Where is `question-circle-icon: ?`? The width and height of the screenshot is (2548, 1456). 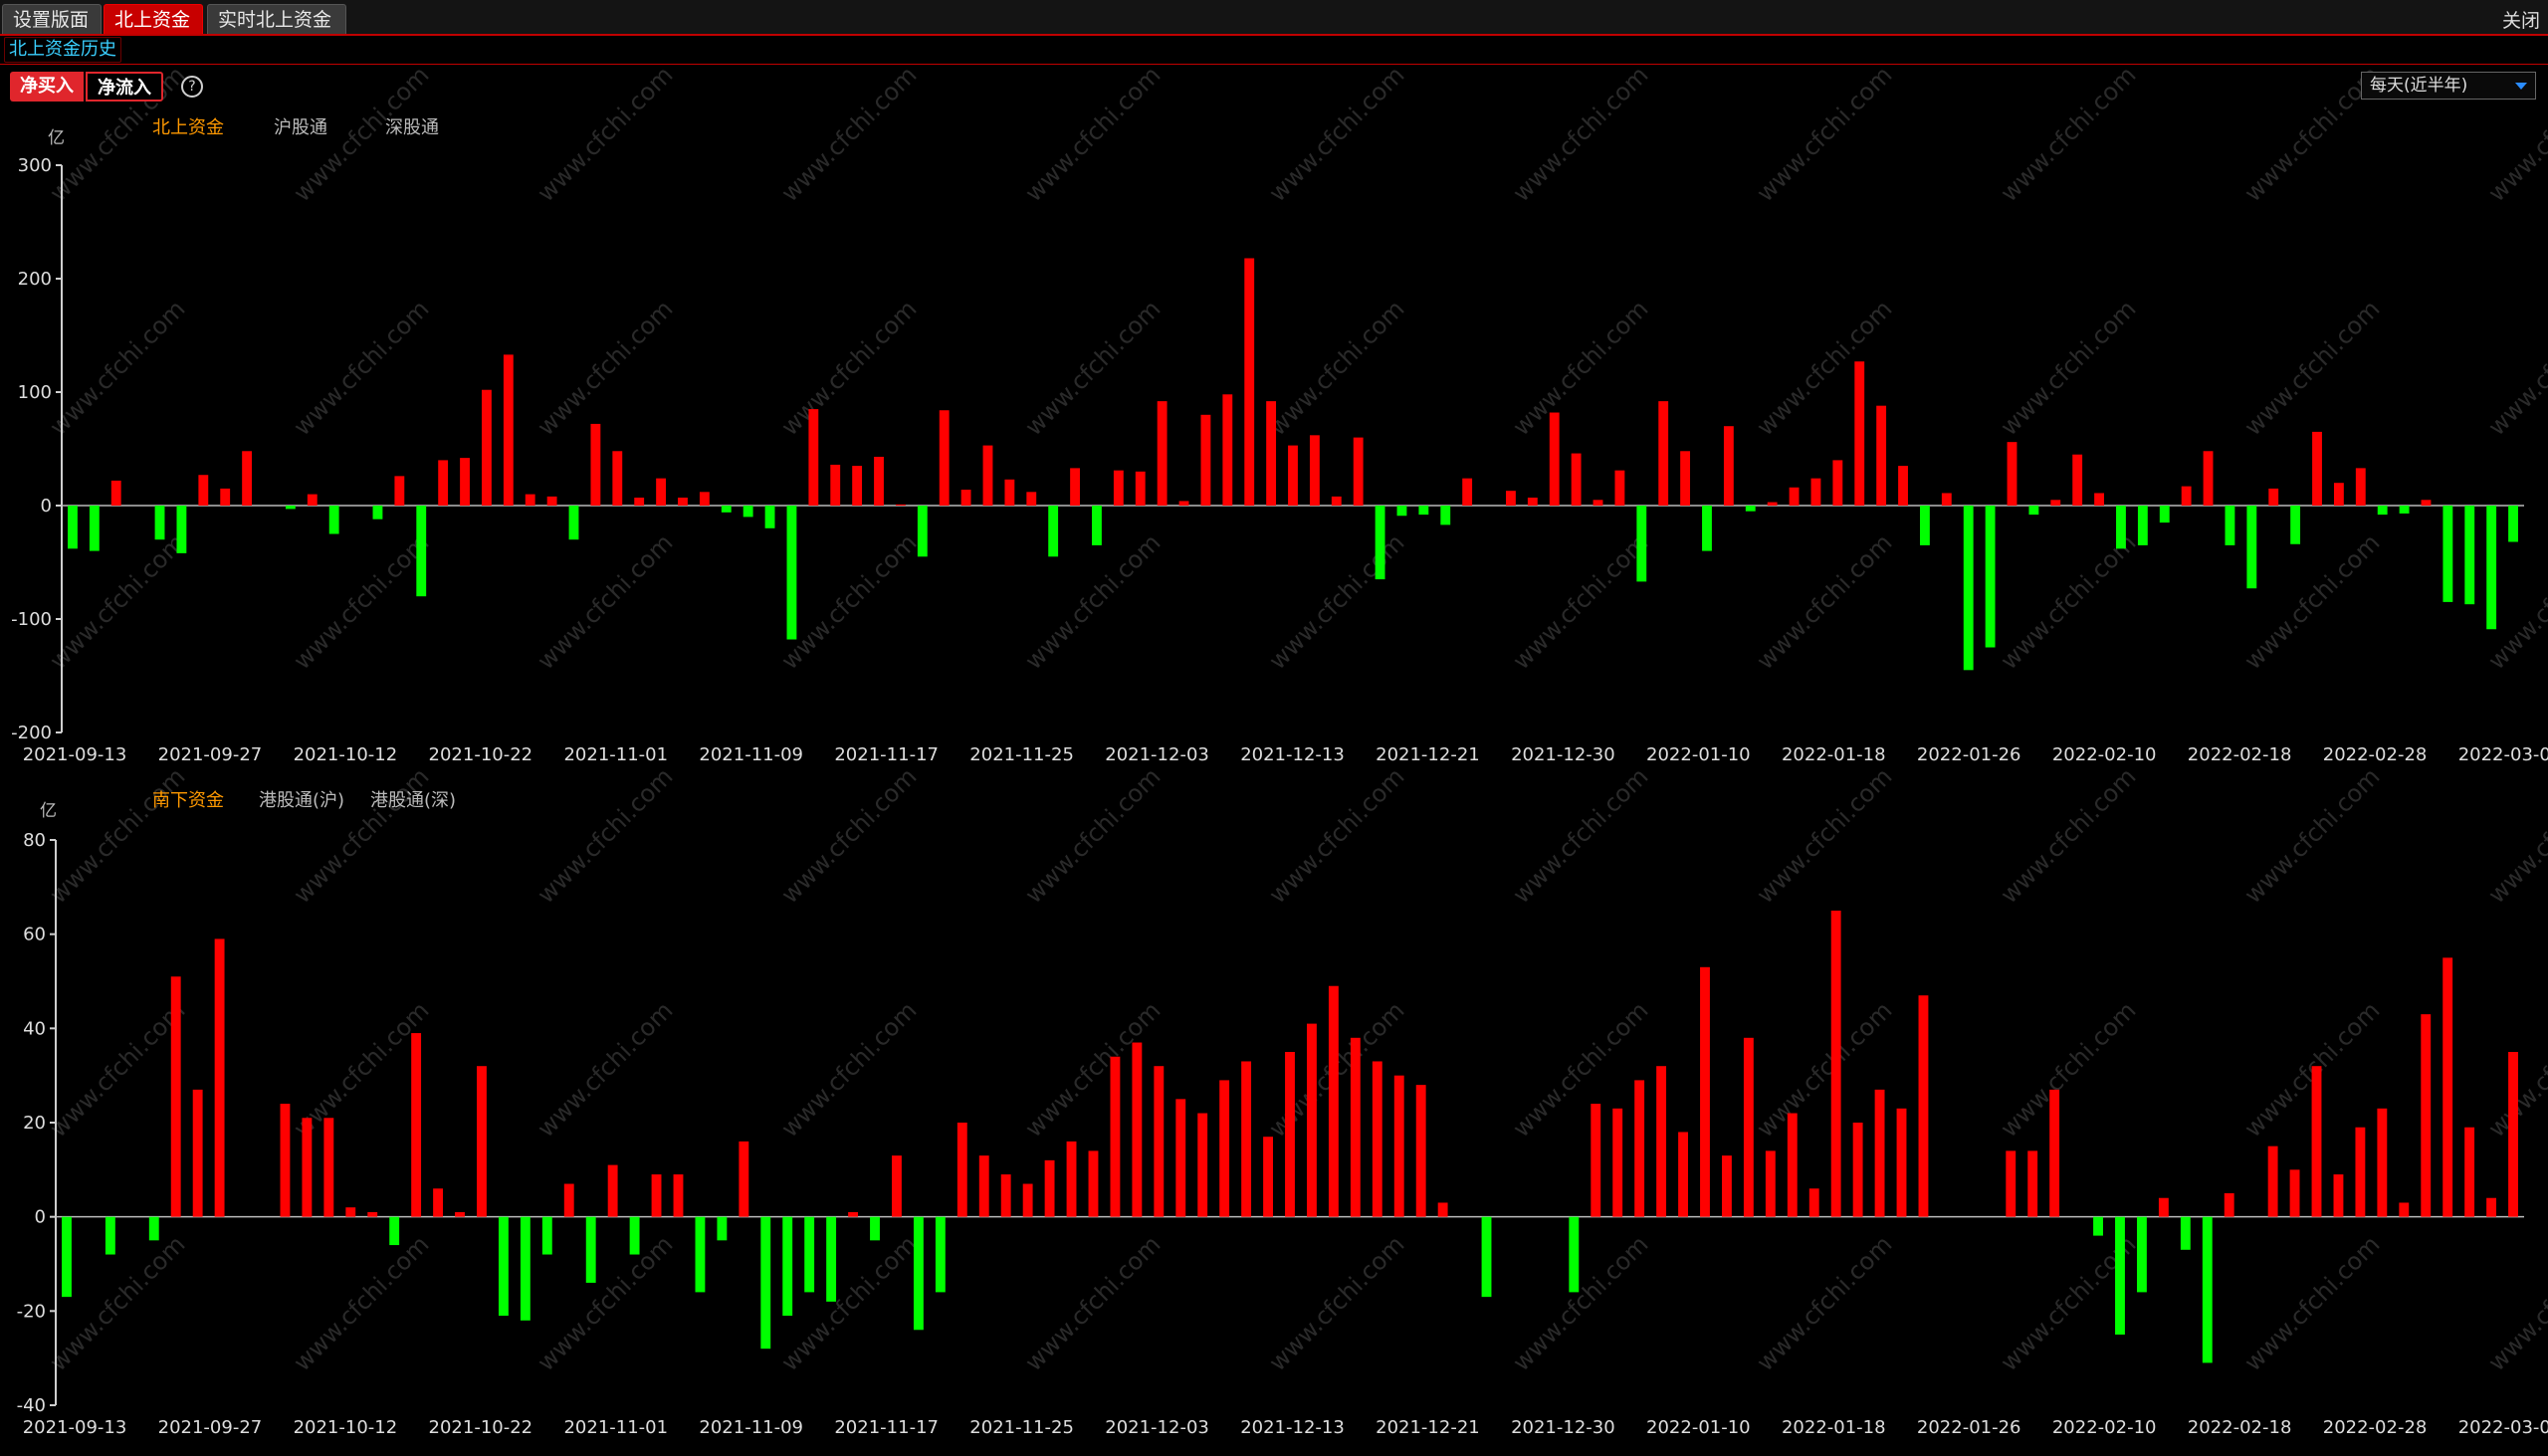
question-circle-icon: ? is located at coordinates (192, 87).